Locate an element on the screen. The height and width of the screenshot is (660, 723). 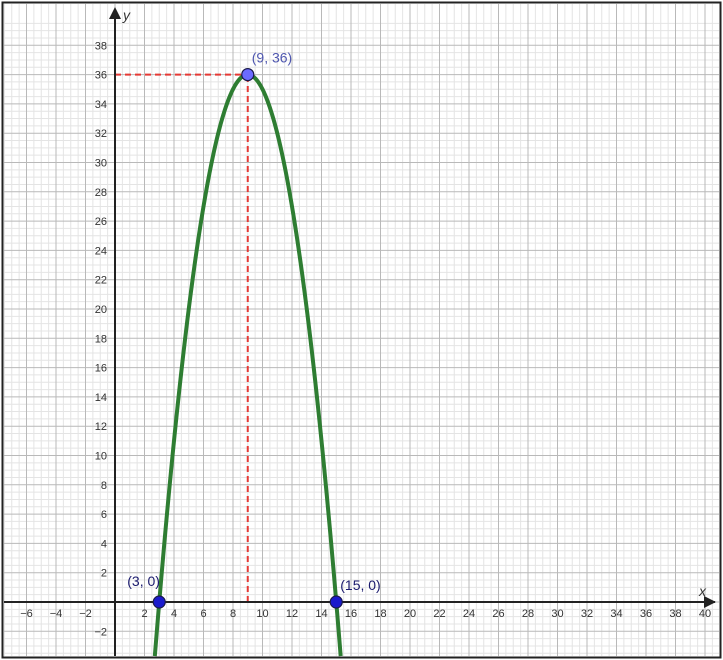
x-tick-label: 6 is located at coordinates (203, 614).